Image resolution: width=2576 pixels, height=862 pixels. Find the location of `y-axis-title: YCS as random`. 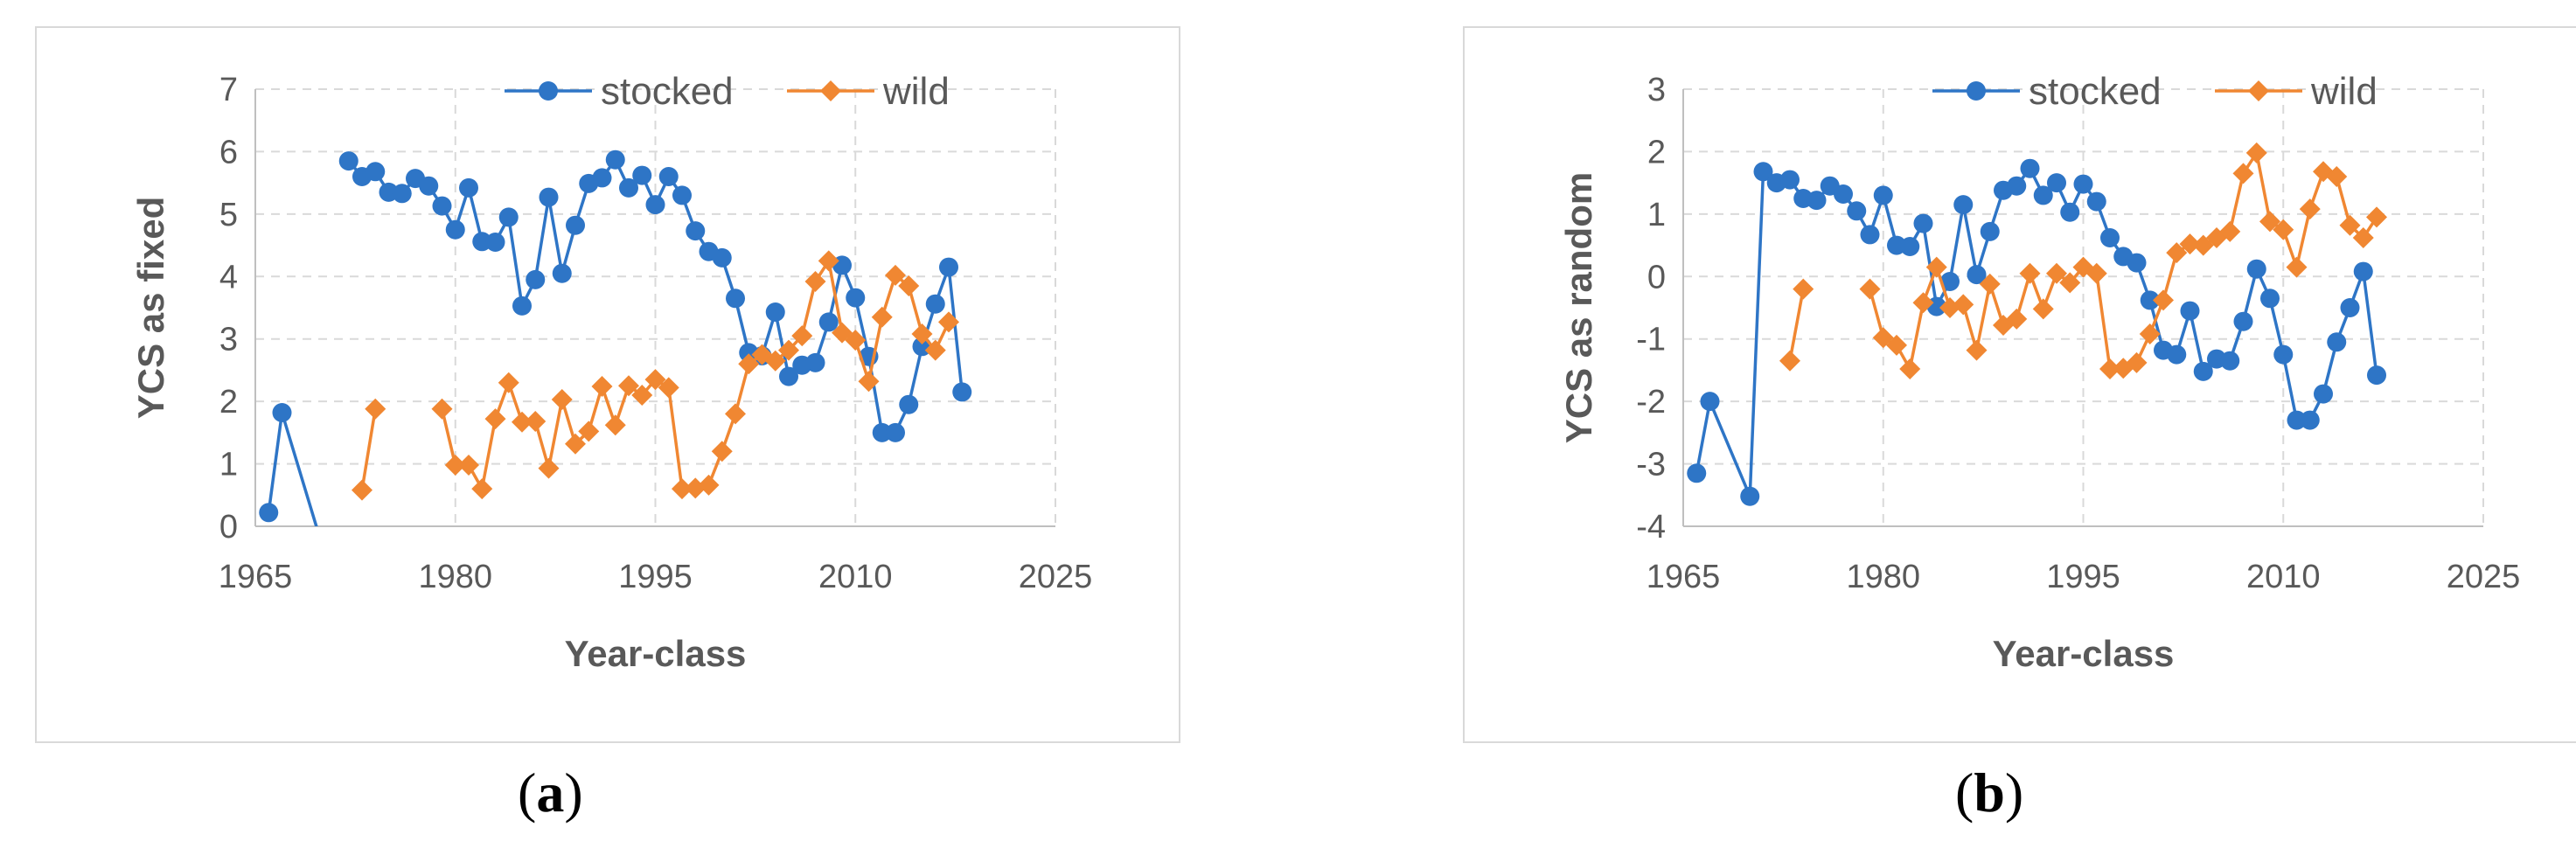

y-axis-title: YCS as random is located at coordinates (1578, 308).